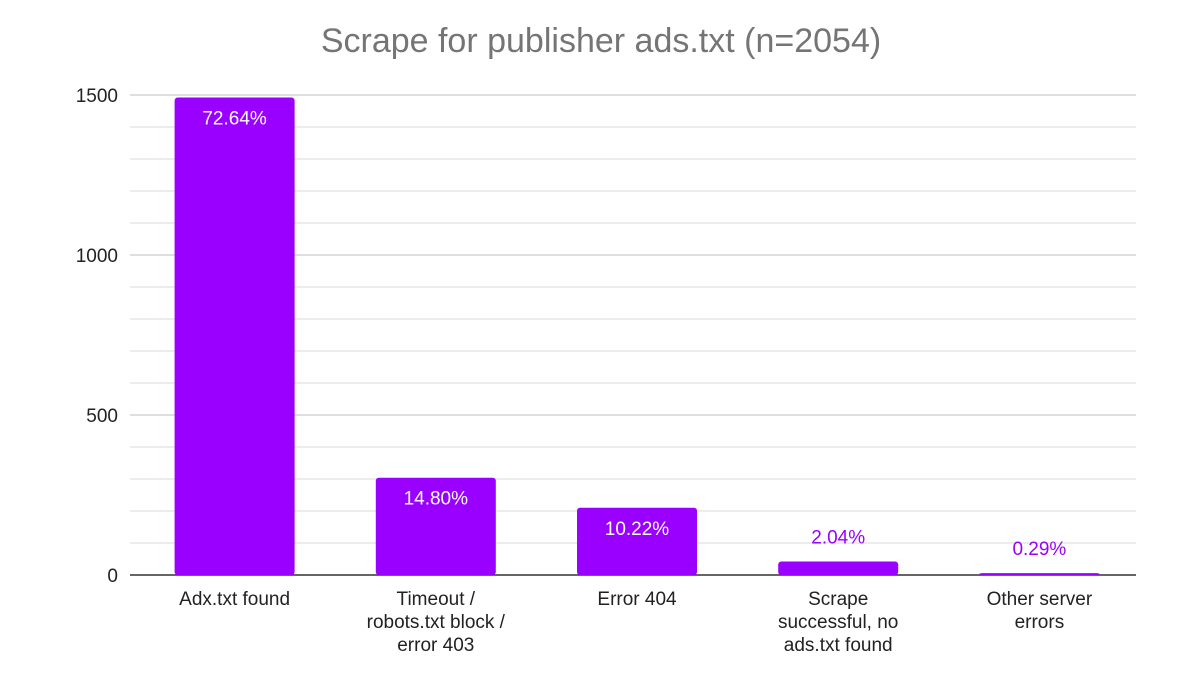 The image size is (1200, 675). Describe the element at coordinates (112, 576) in the screenshot. I see `y-tick-label: 0` at that location.